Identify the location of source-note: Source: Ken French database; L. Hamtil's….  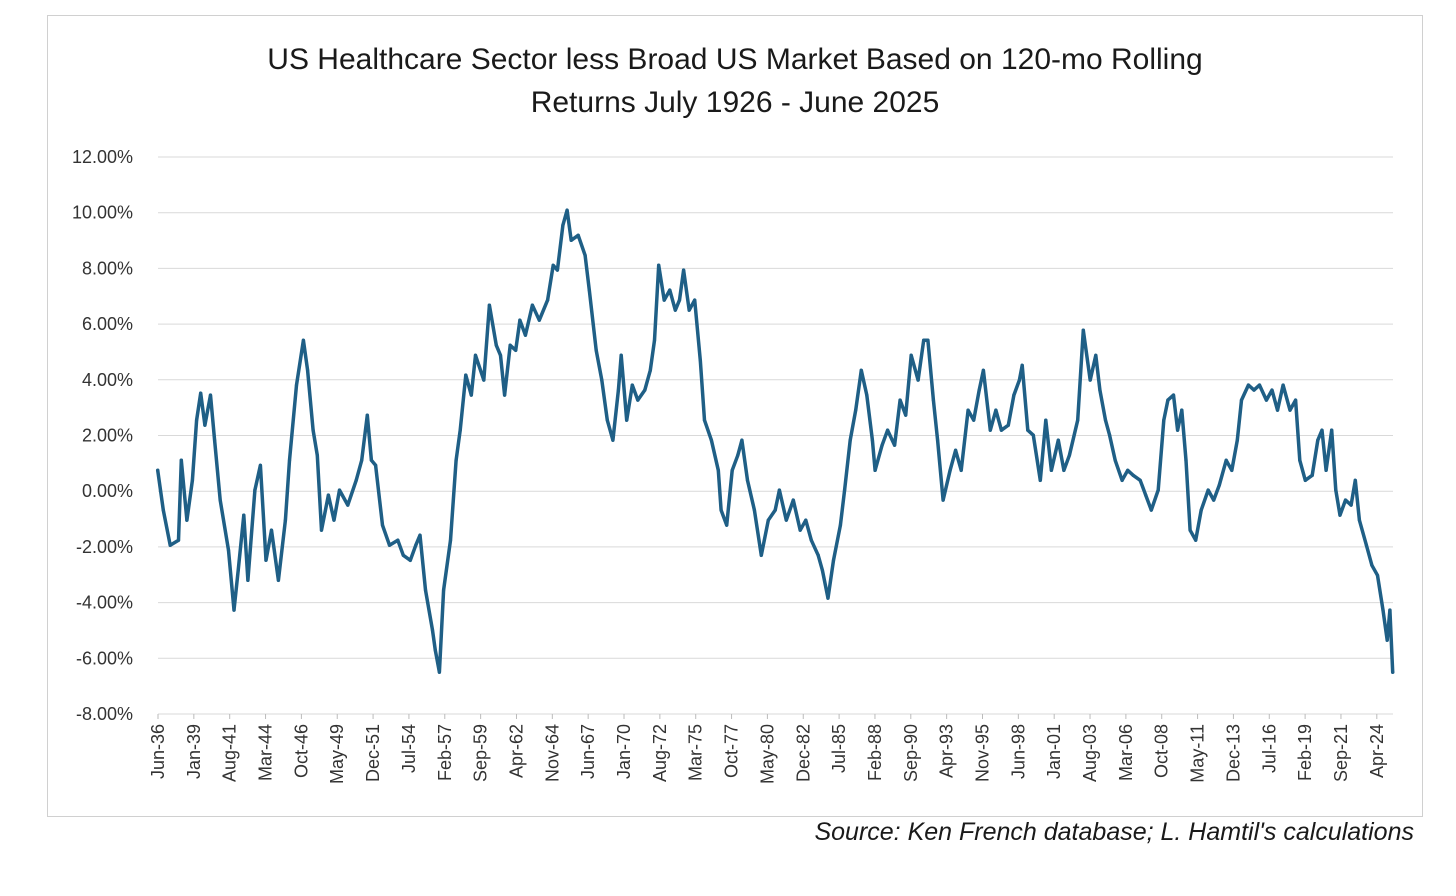
(1114, 832).